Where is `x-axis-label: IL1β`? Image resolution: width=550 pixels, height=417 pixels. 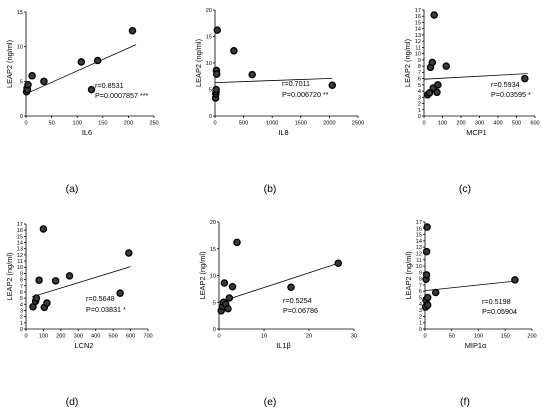 x-axis-label: IL1β is located at coordinates (283, 345).